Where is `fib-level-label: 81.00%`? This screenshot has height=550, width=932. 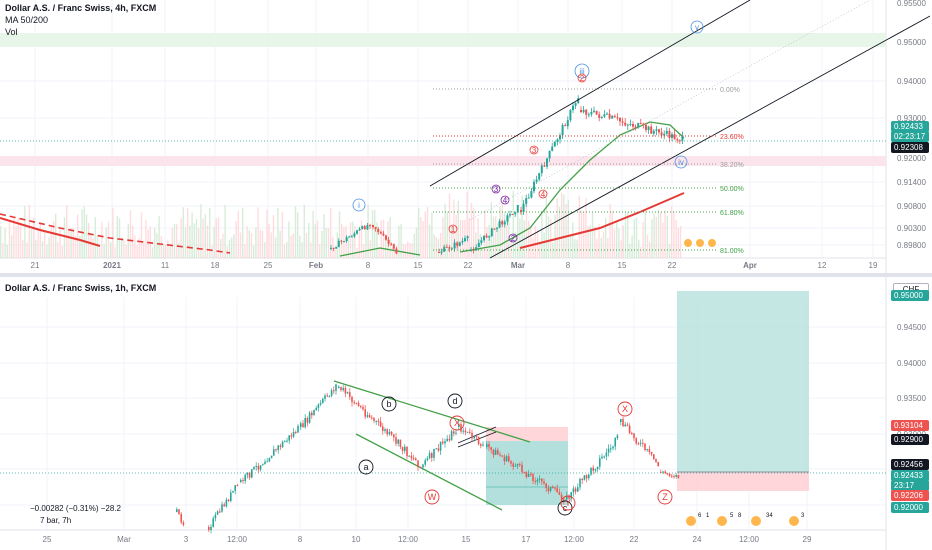
fib-level-label: 81.00% is located at coordinates (732, 251).